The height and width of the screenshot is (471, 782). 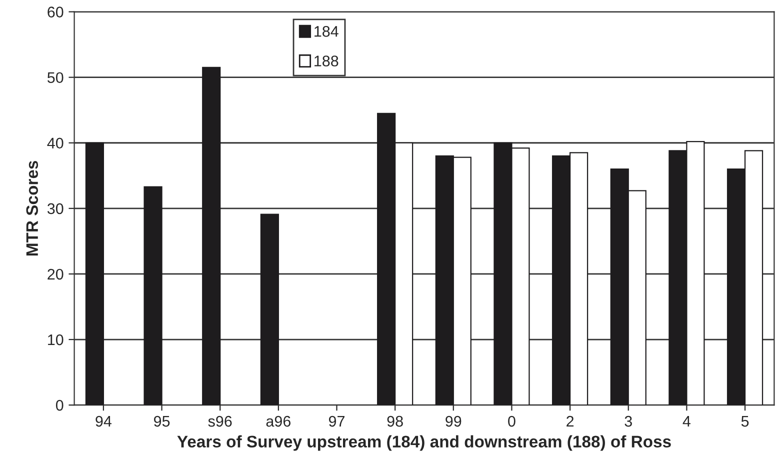 What do you see at coordinates (220, 421) in the screenshot?
I see `x-tick-label: s96` at bounding box center [220, 421].